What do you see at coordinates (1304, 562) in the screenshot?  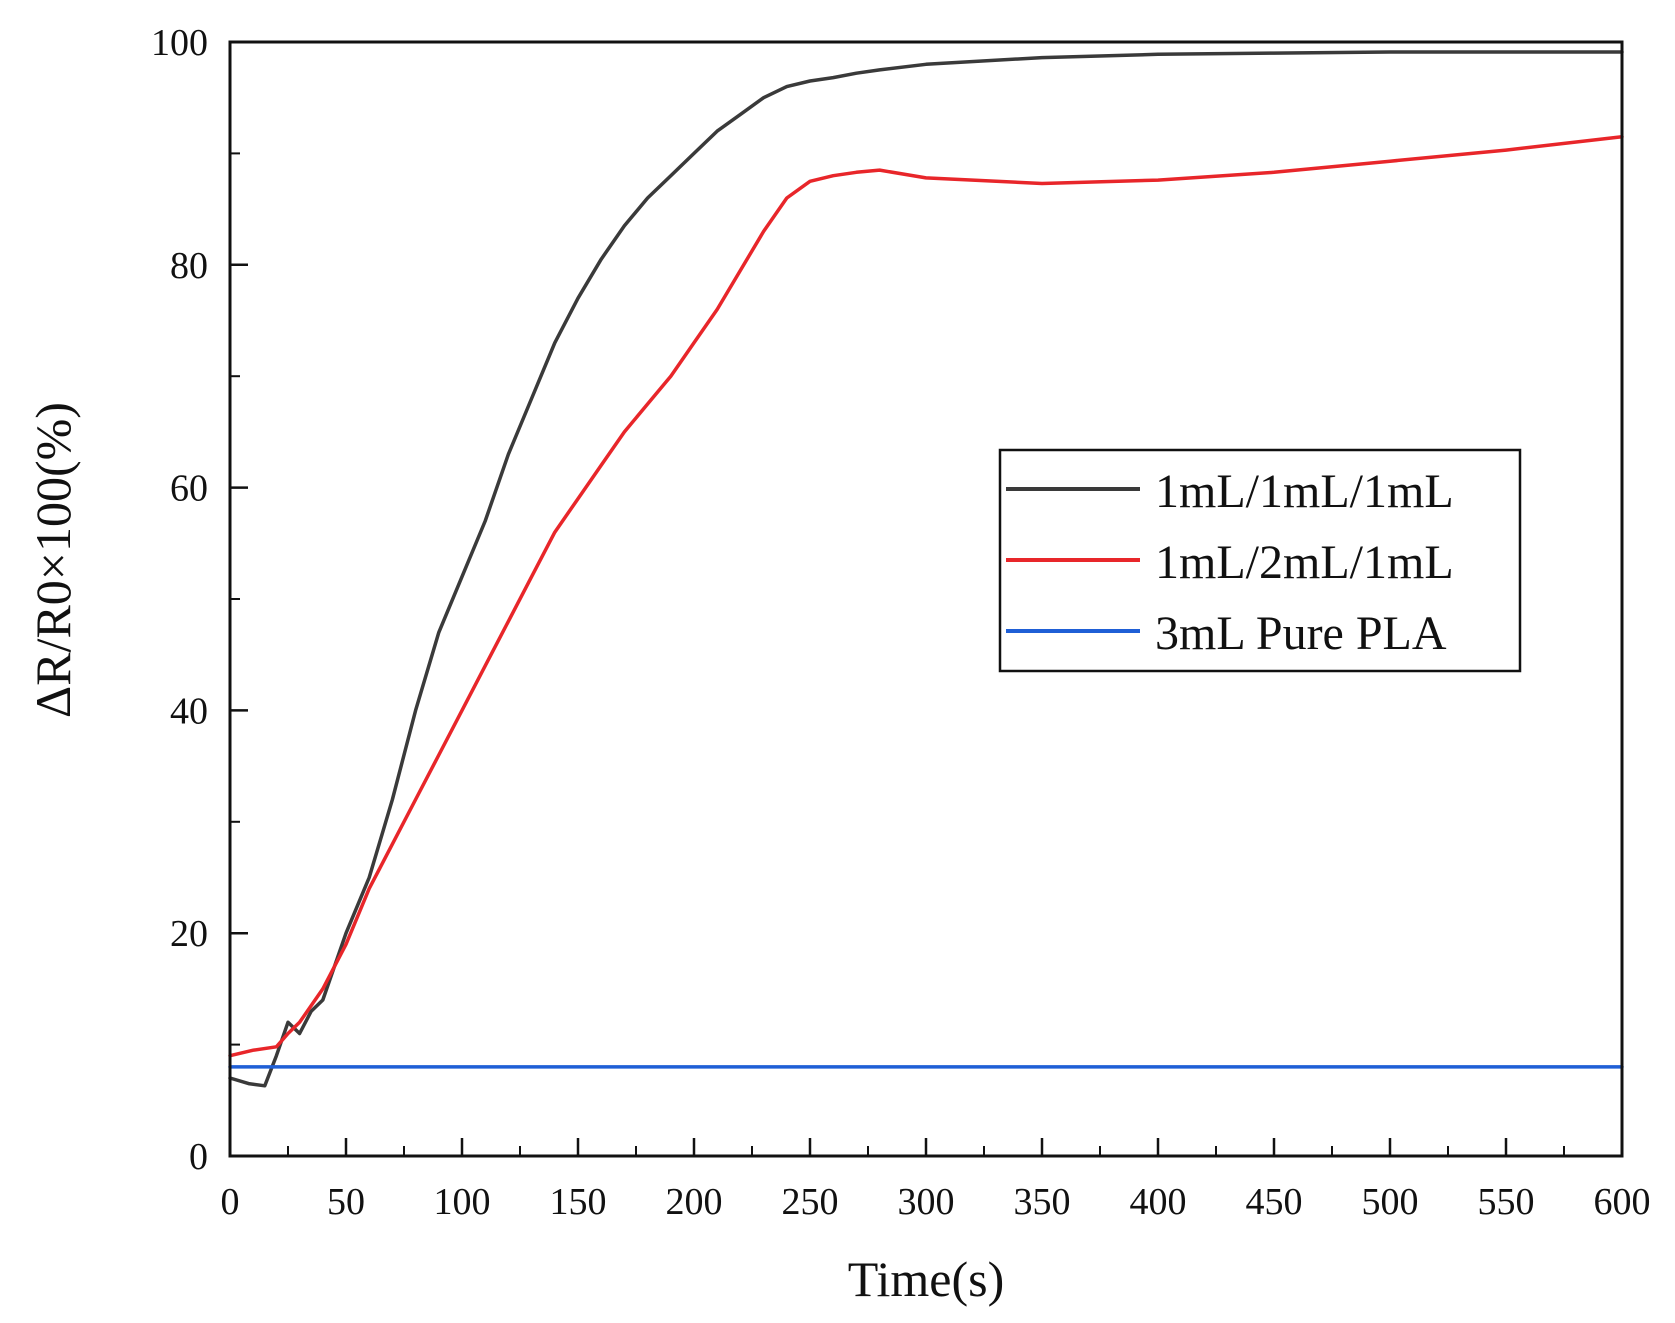 I see `legend-label-2: 1mL/2mL/1mL` at bounding box center [1304, 562].